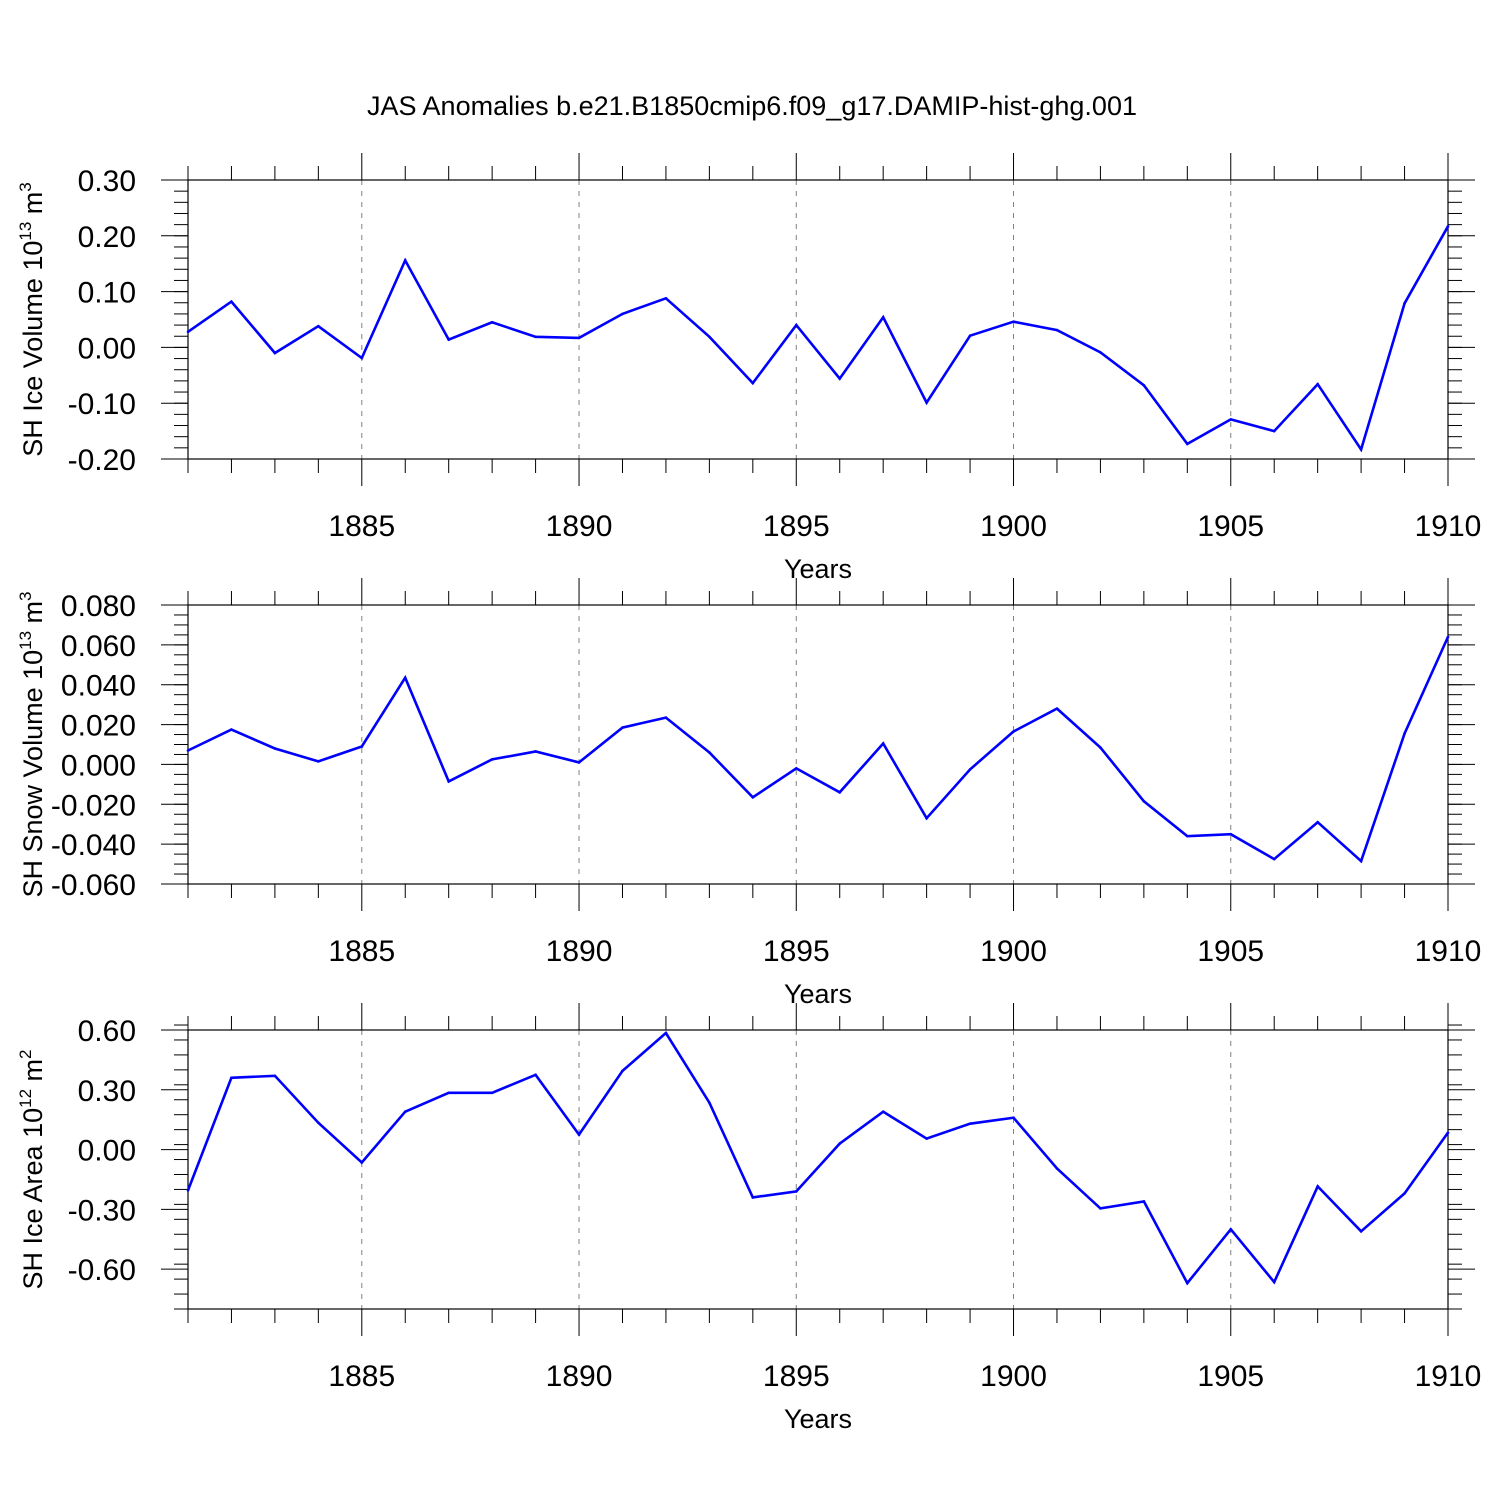 The image size is (1500, 1500). Describe the element at coordinates (98, 646) in the screenshot. I see `y-tick-label: 0.060` at that location.